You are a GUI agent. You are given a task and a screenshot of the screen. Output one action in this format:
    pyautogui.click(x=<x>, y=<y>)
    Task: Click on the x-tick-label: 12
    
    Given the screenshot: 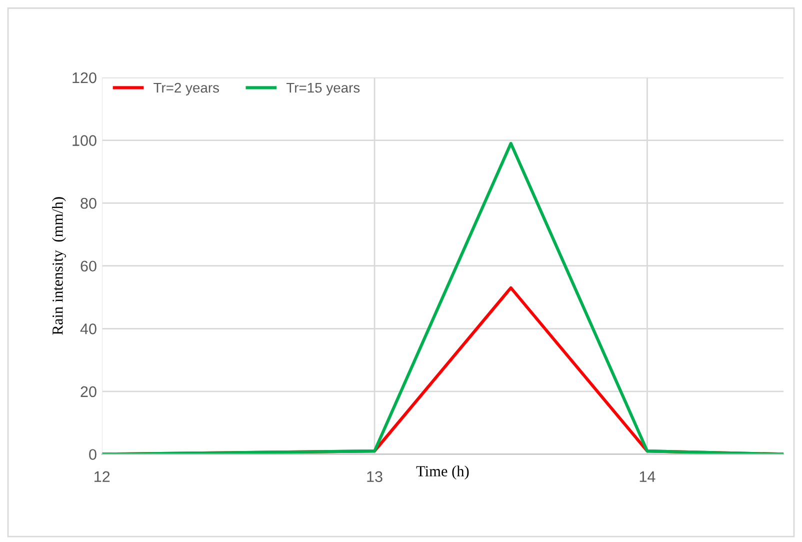 What is the action you would take?
    pyautogui.click(x=102, y=476)
    